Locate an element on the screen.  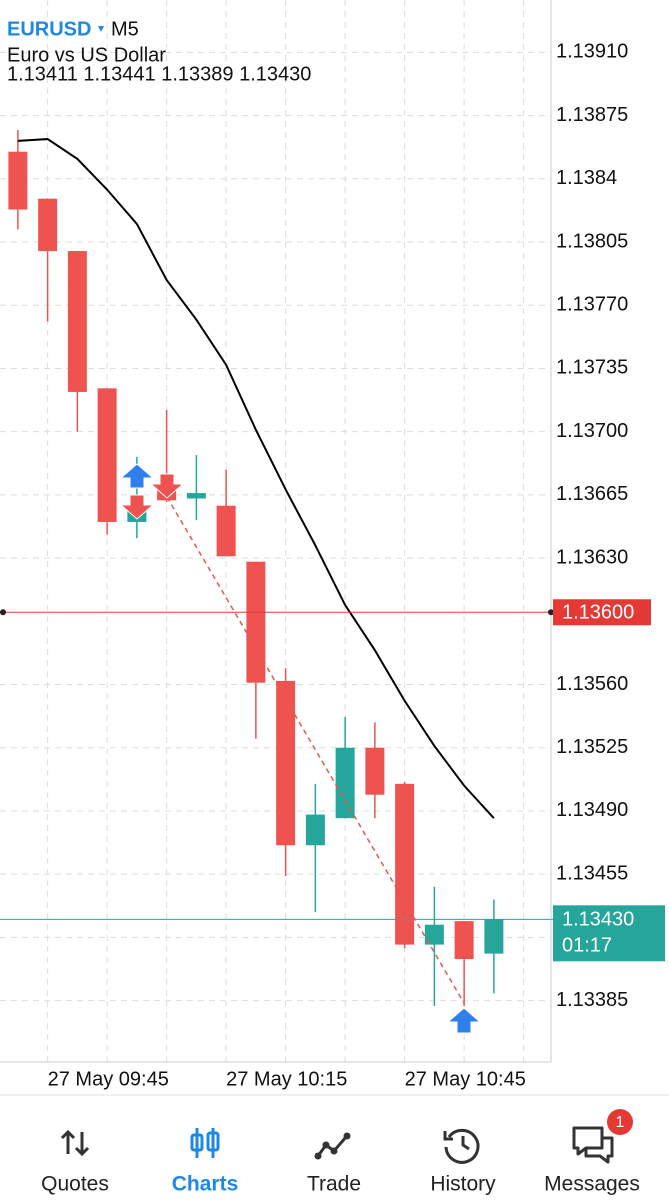
y-tick-label: 1.13560 is located at coordinates (592, 684).